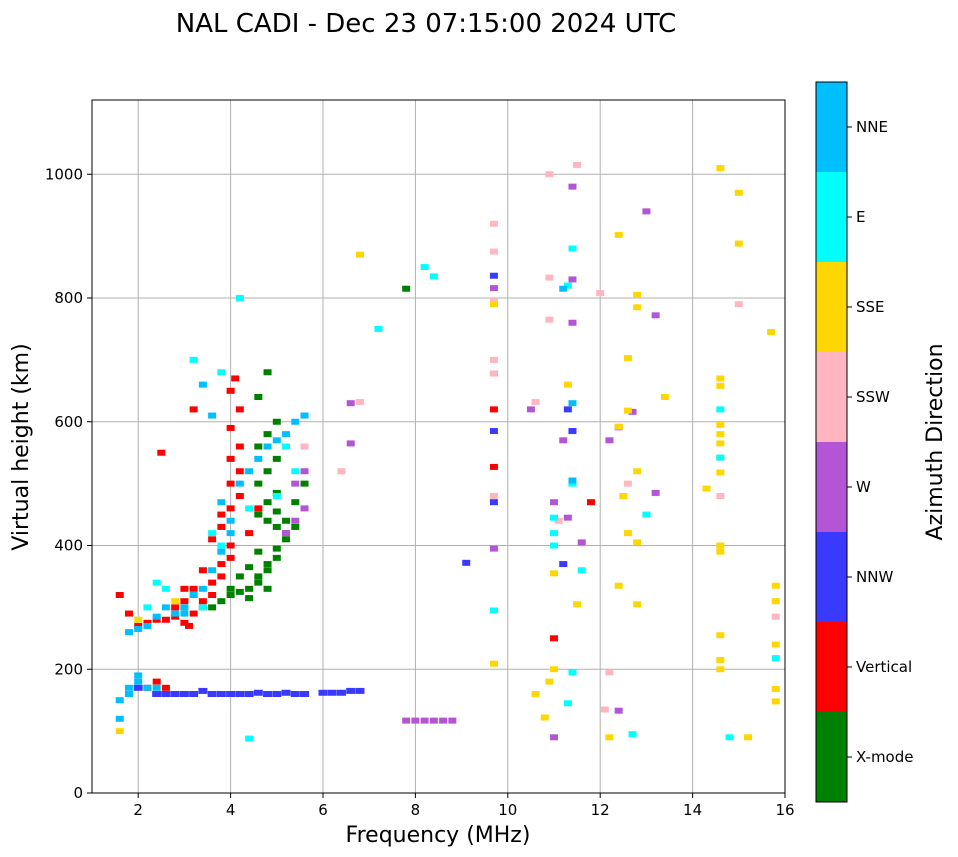 The image size is (958, 857). What do you see at coordinates (78, 793) in the screenshot?
I see `y-tick-label: 0` at bounding box center [78, 793].